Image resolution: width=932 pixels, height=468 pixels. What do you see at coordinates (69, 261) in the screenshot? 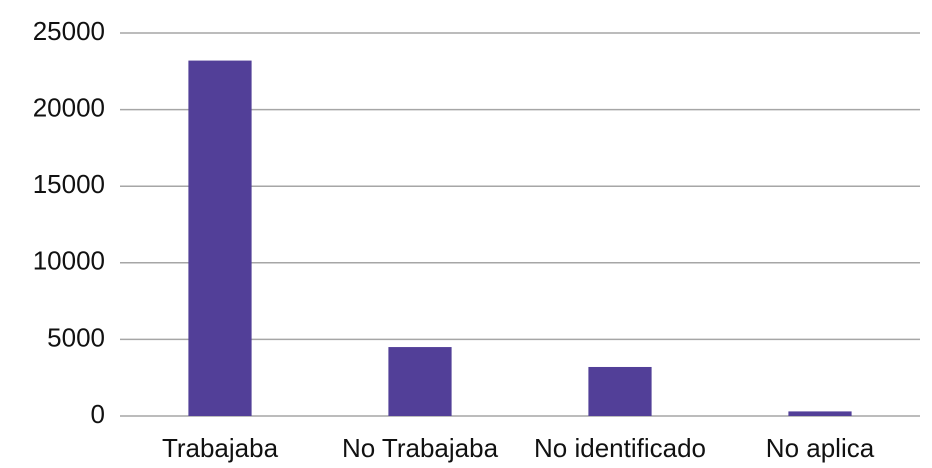
I see `y-tick-label: 10000` at bounding box center [69, 261].